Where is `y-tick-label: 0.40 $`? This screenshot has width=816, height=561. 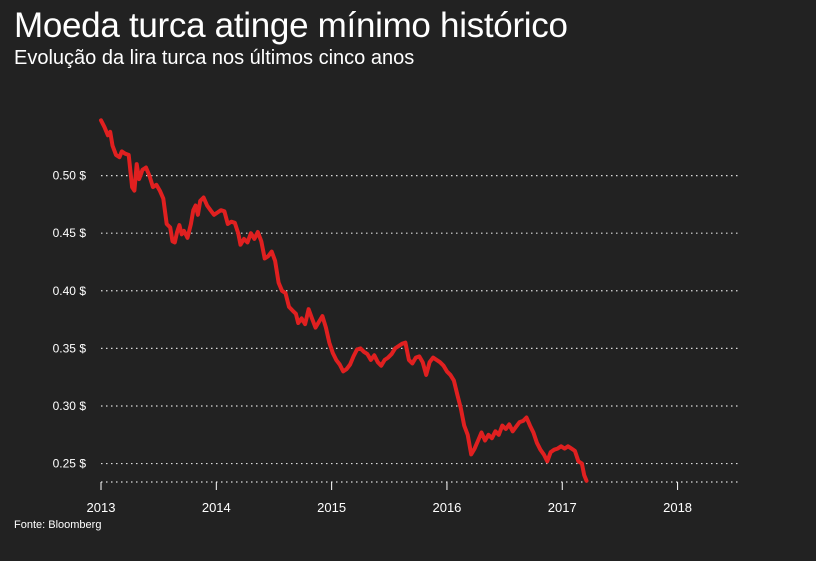 y-tick-label: 0.40 $ is located at coordinates (70, 291).